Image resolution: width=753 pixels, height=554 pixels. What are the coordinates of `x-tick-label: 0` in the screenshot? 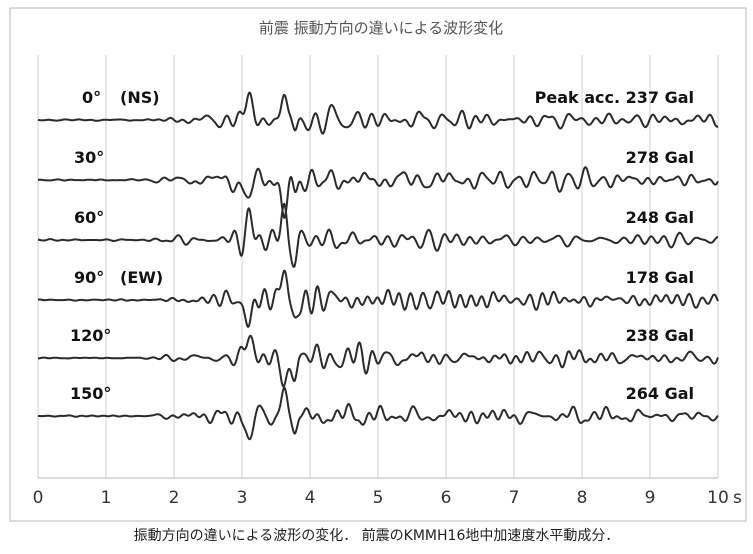 It's located at (38, 498).